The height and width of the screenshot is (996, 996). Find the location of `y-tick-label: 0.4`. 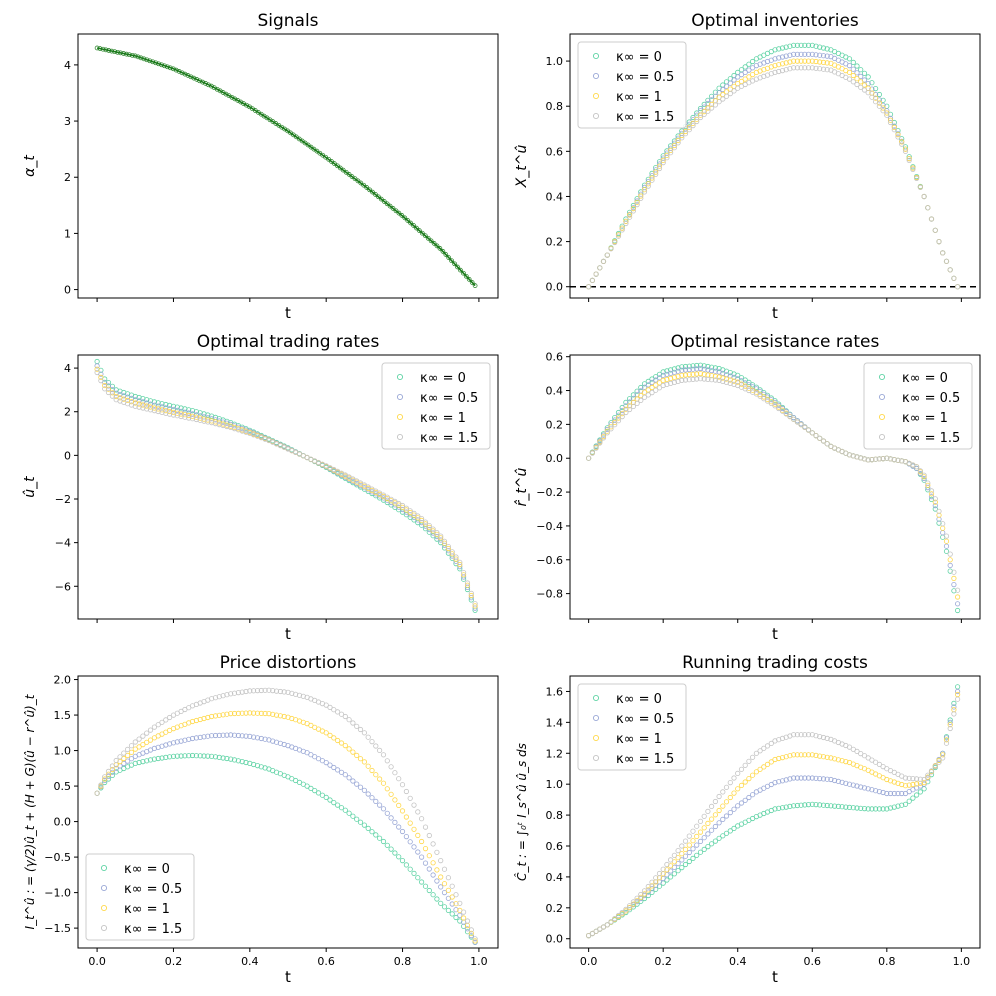

y-tick-label: 0.4 is located at coordinates (555, 877).